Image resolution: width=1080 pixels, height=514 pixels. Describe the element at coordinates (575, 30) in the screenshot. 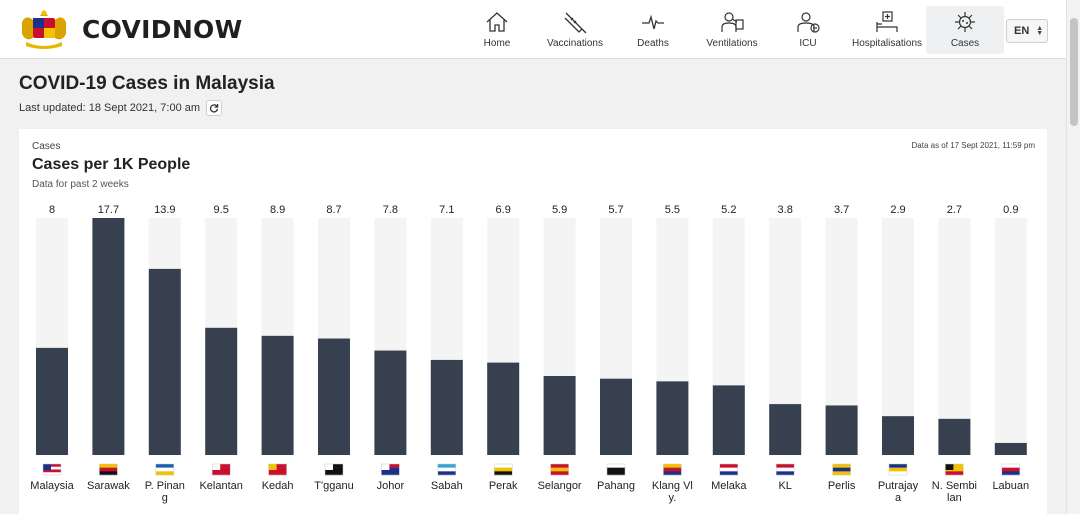

I see `nav-vaccinations: Vaccinations` at that location.